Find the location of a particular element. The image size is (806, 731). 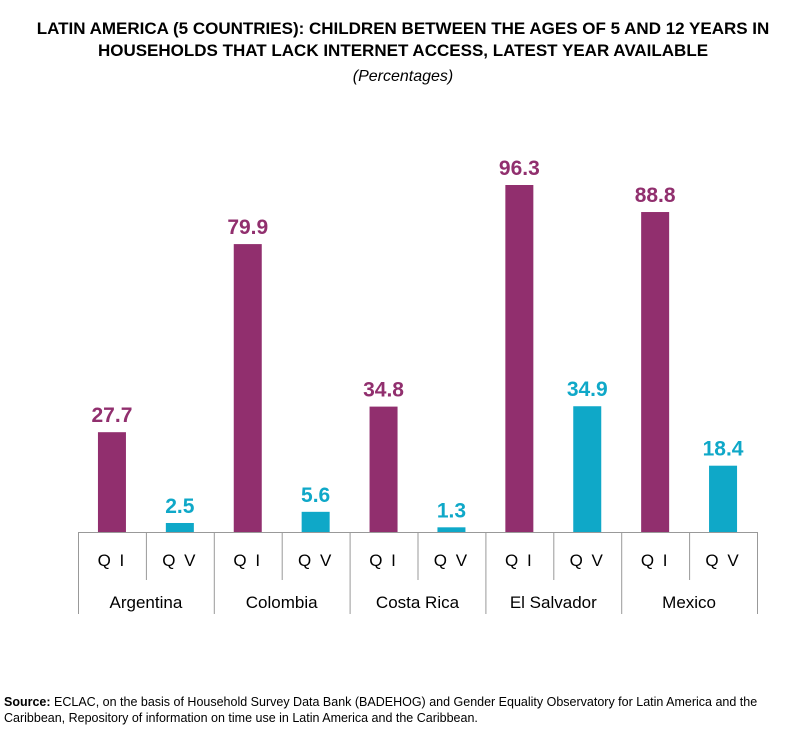

bar-argentina-qv is located at coordinates (179, 527).